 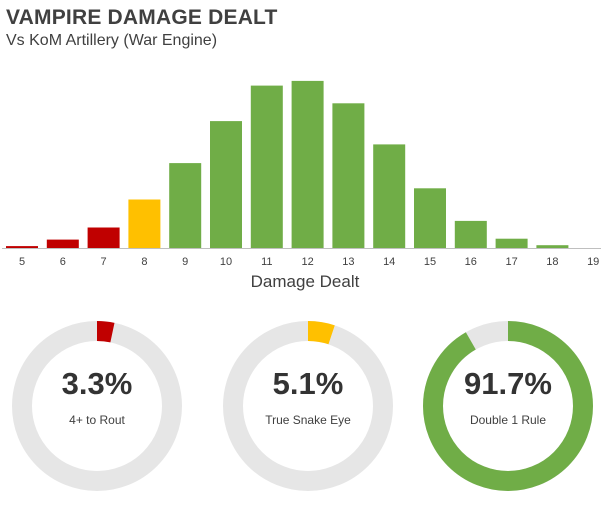 I want to click on donut-rout: 3.3% 4+ to Rout, so click(x=97, y=406).